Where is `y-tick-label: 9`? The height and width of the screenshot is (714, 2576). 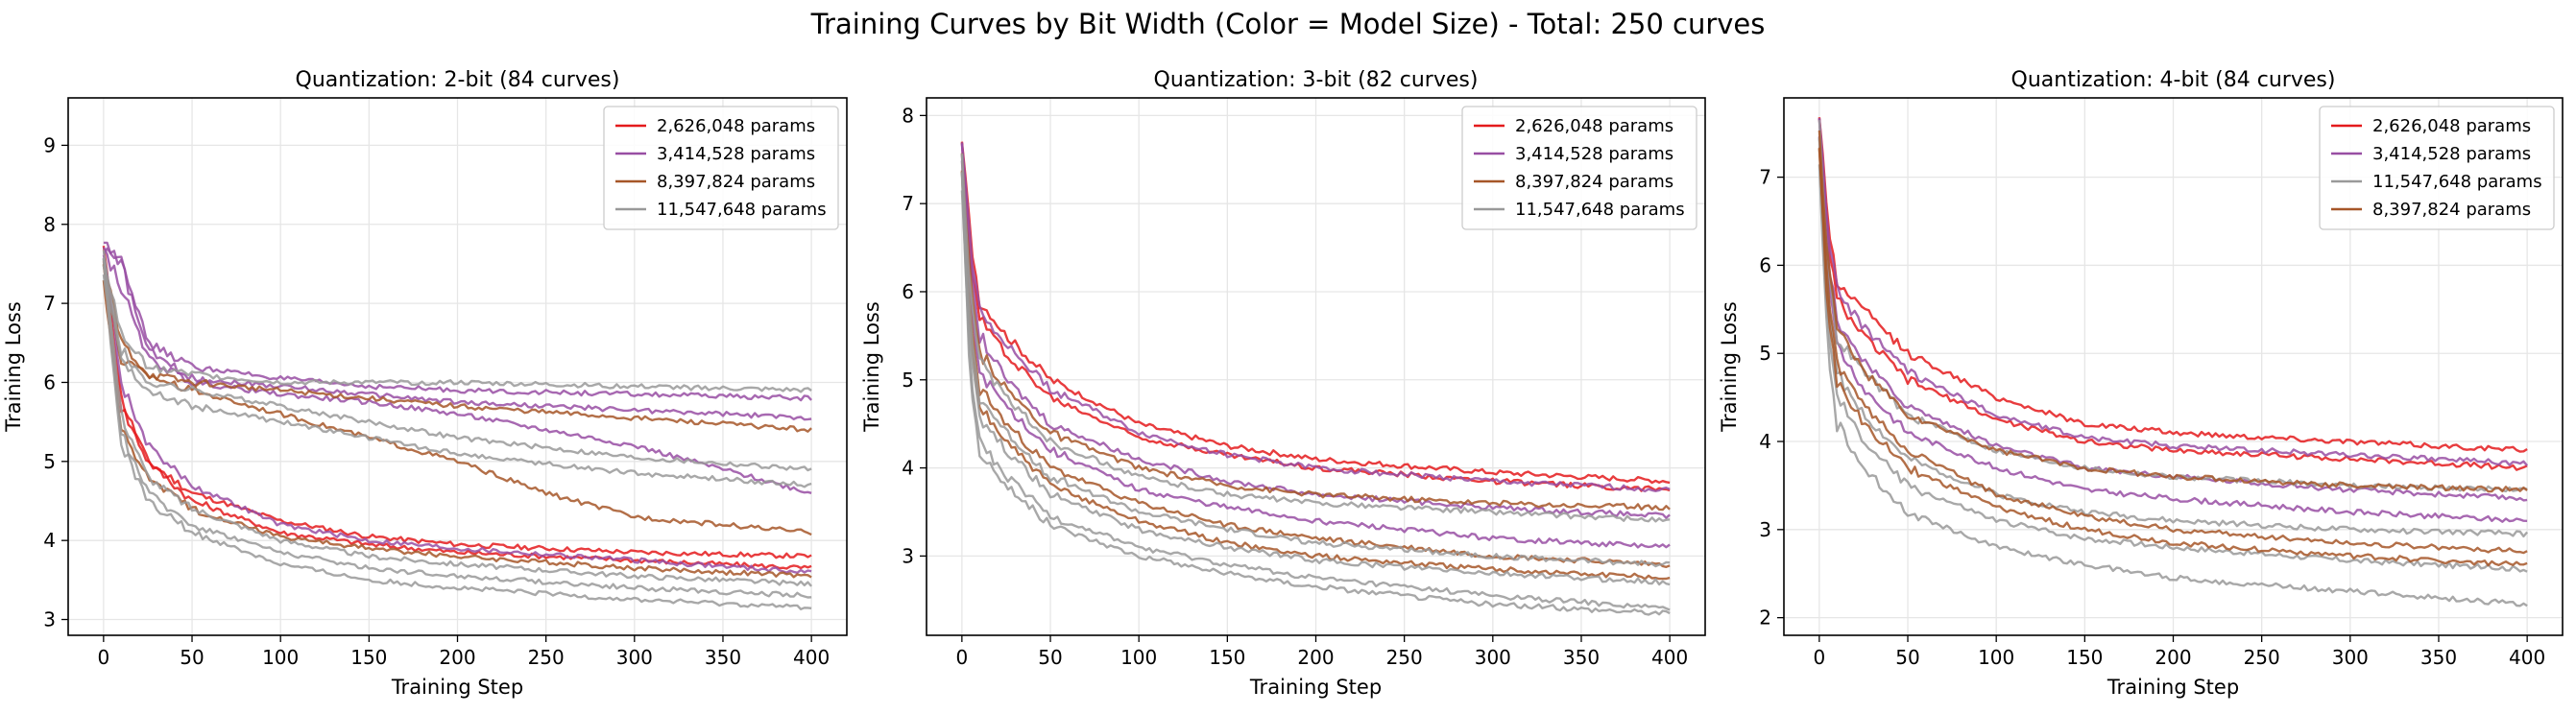
y-tick-label: 9 is located at coordinates (49, 145).